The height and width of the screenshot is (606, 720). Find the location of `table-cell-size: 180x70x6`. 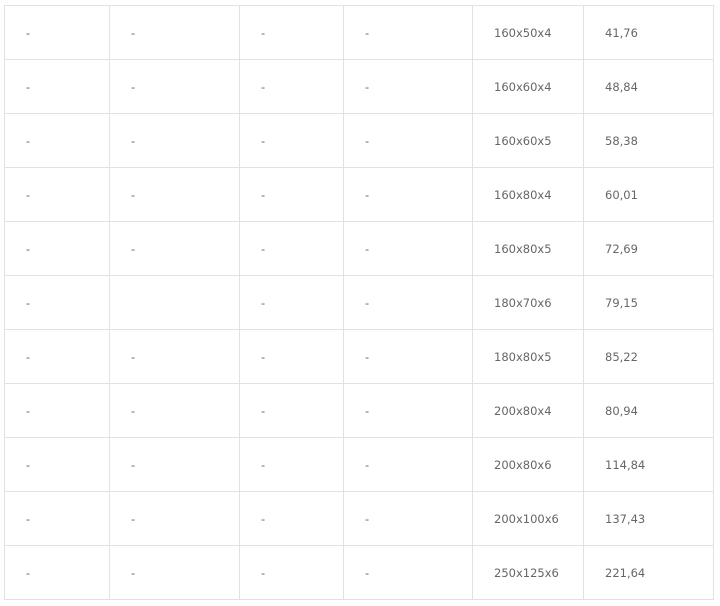

table-cell-size: 180x70x6 is located at coordinates (528, 302).